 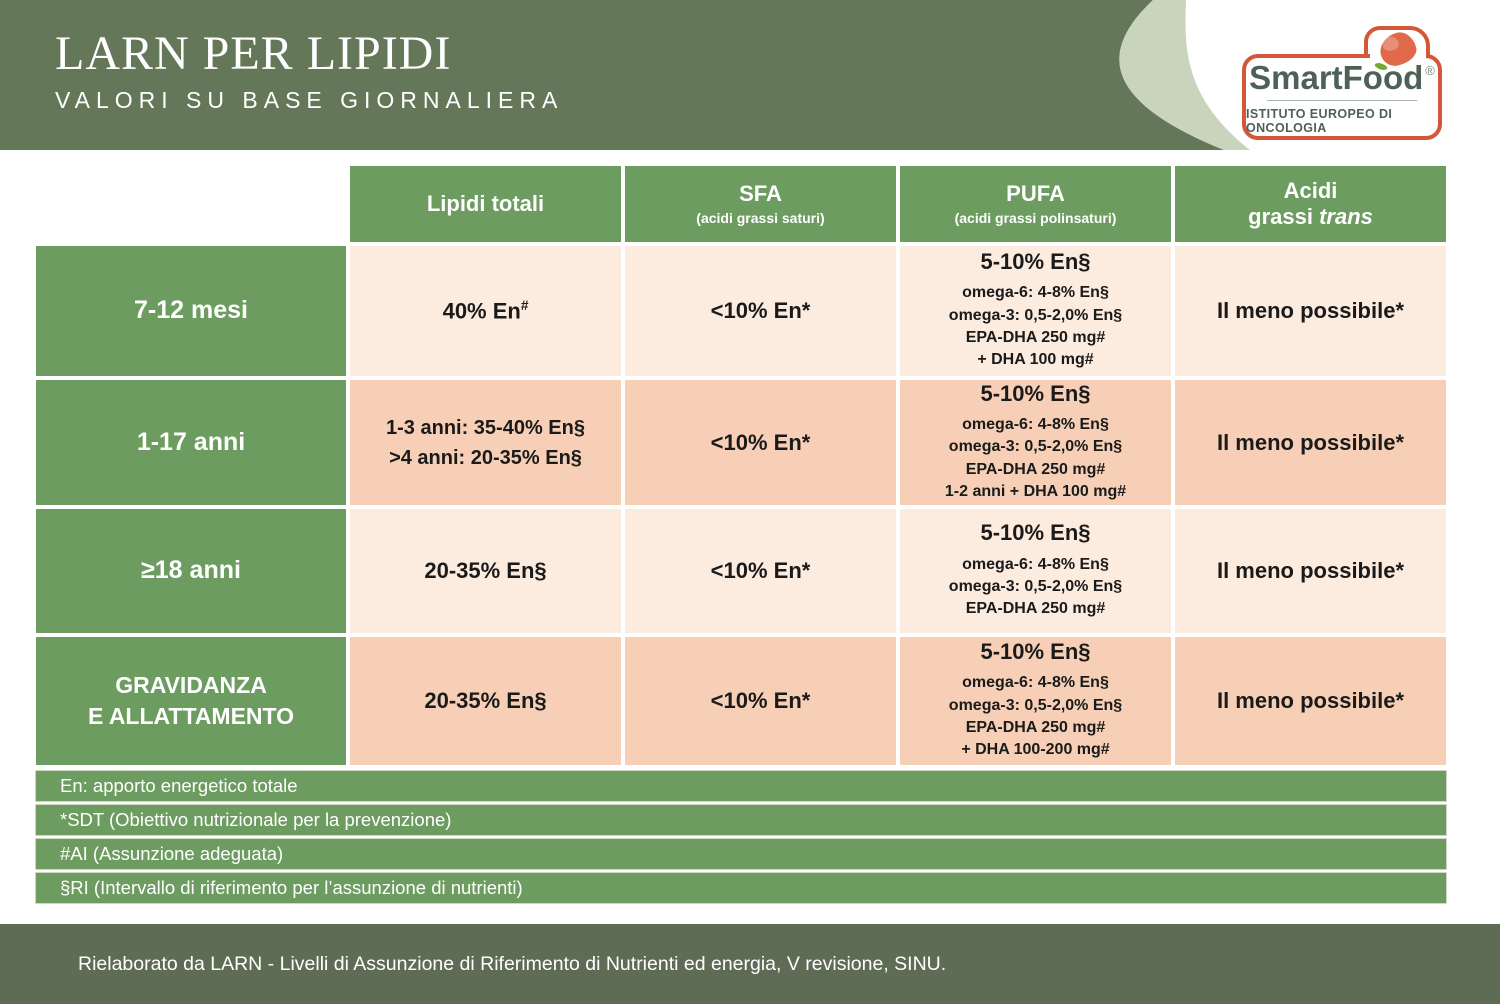 I want to click on column-title-line2: grassi trans, so click(x=1310, y=217).